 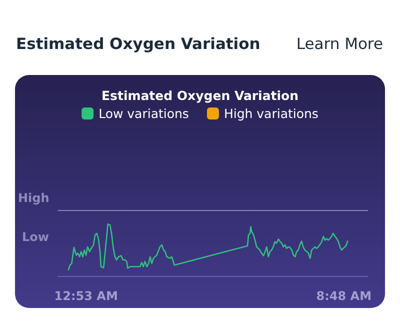 What do you see at coordinates (35, 237) in the screenshot?
I see `text: Low` at bounding box center [35, 237].